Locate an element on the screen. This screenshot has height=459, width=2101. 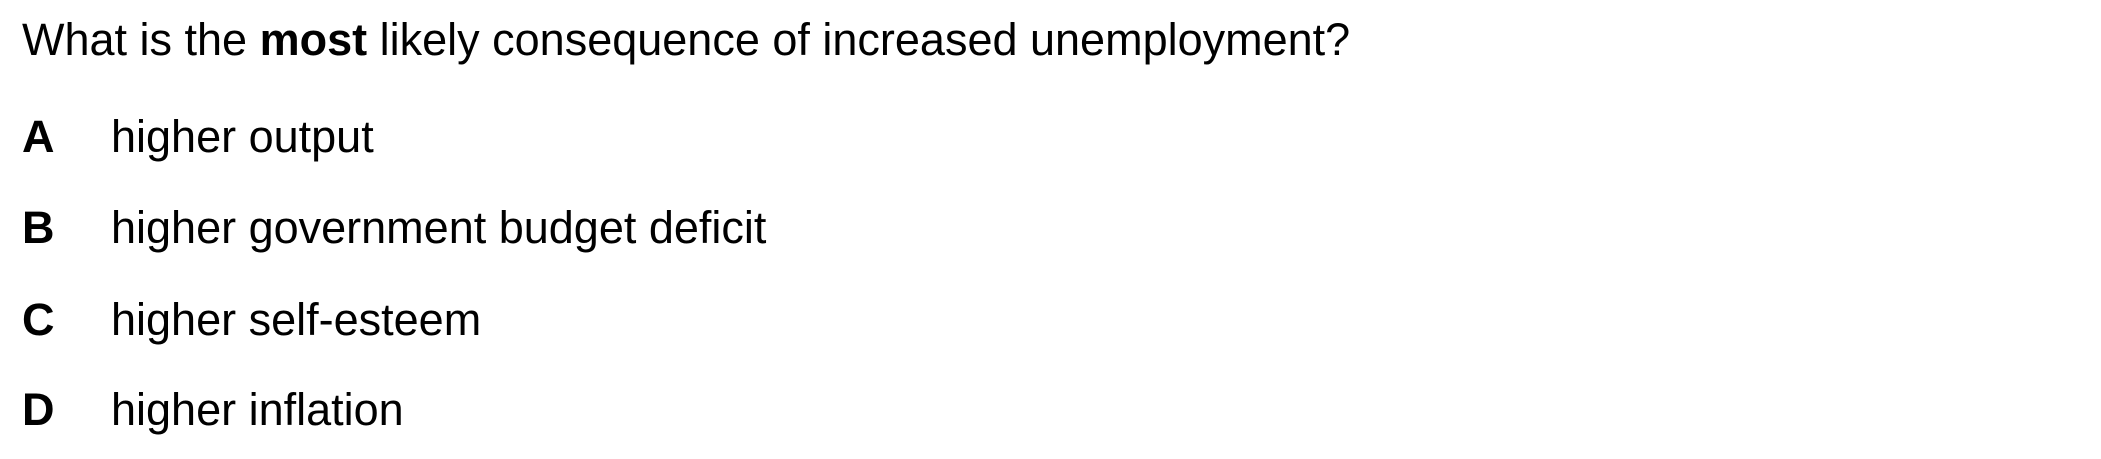
option-b-text: higher government budget deficit is located at coordinates (439, 227).